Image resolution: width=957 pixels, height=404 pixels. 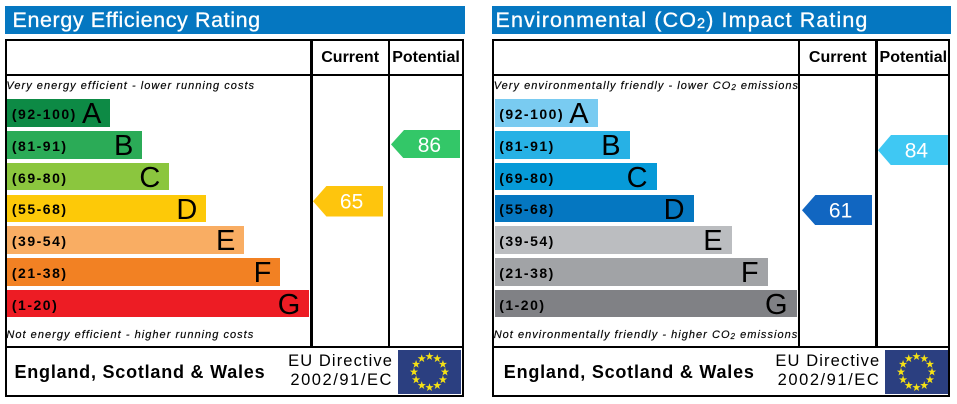 I want to click on svg-text: 65, so click(x=351, y=202).